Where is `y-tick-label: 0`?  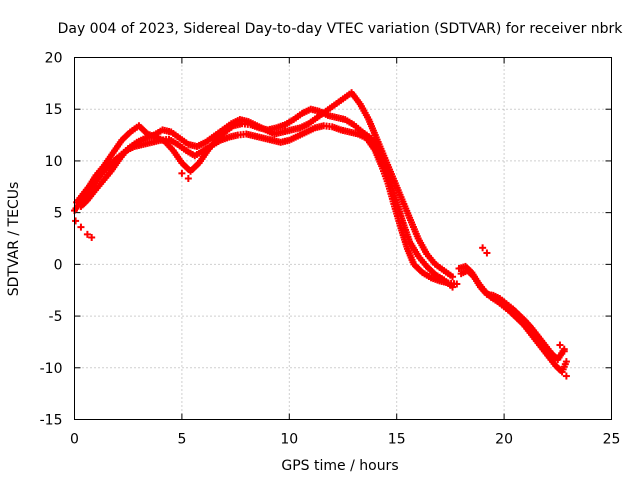
y-tick-label: 0 is located at coordinates (58, 265).